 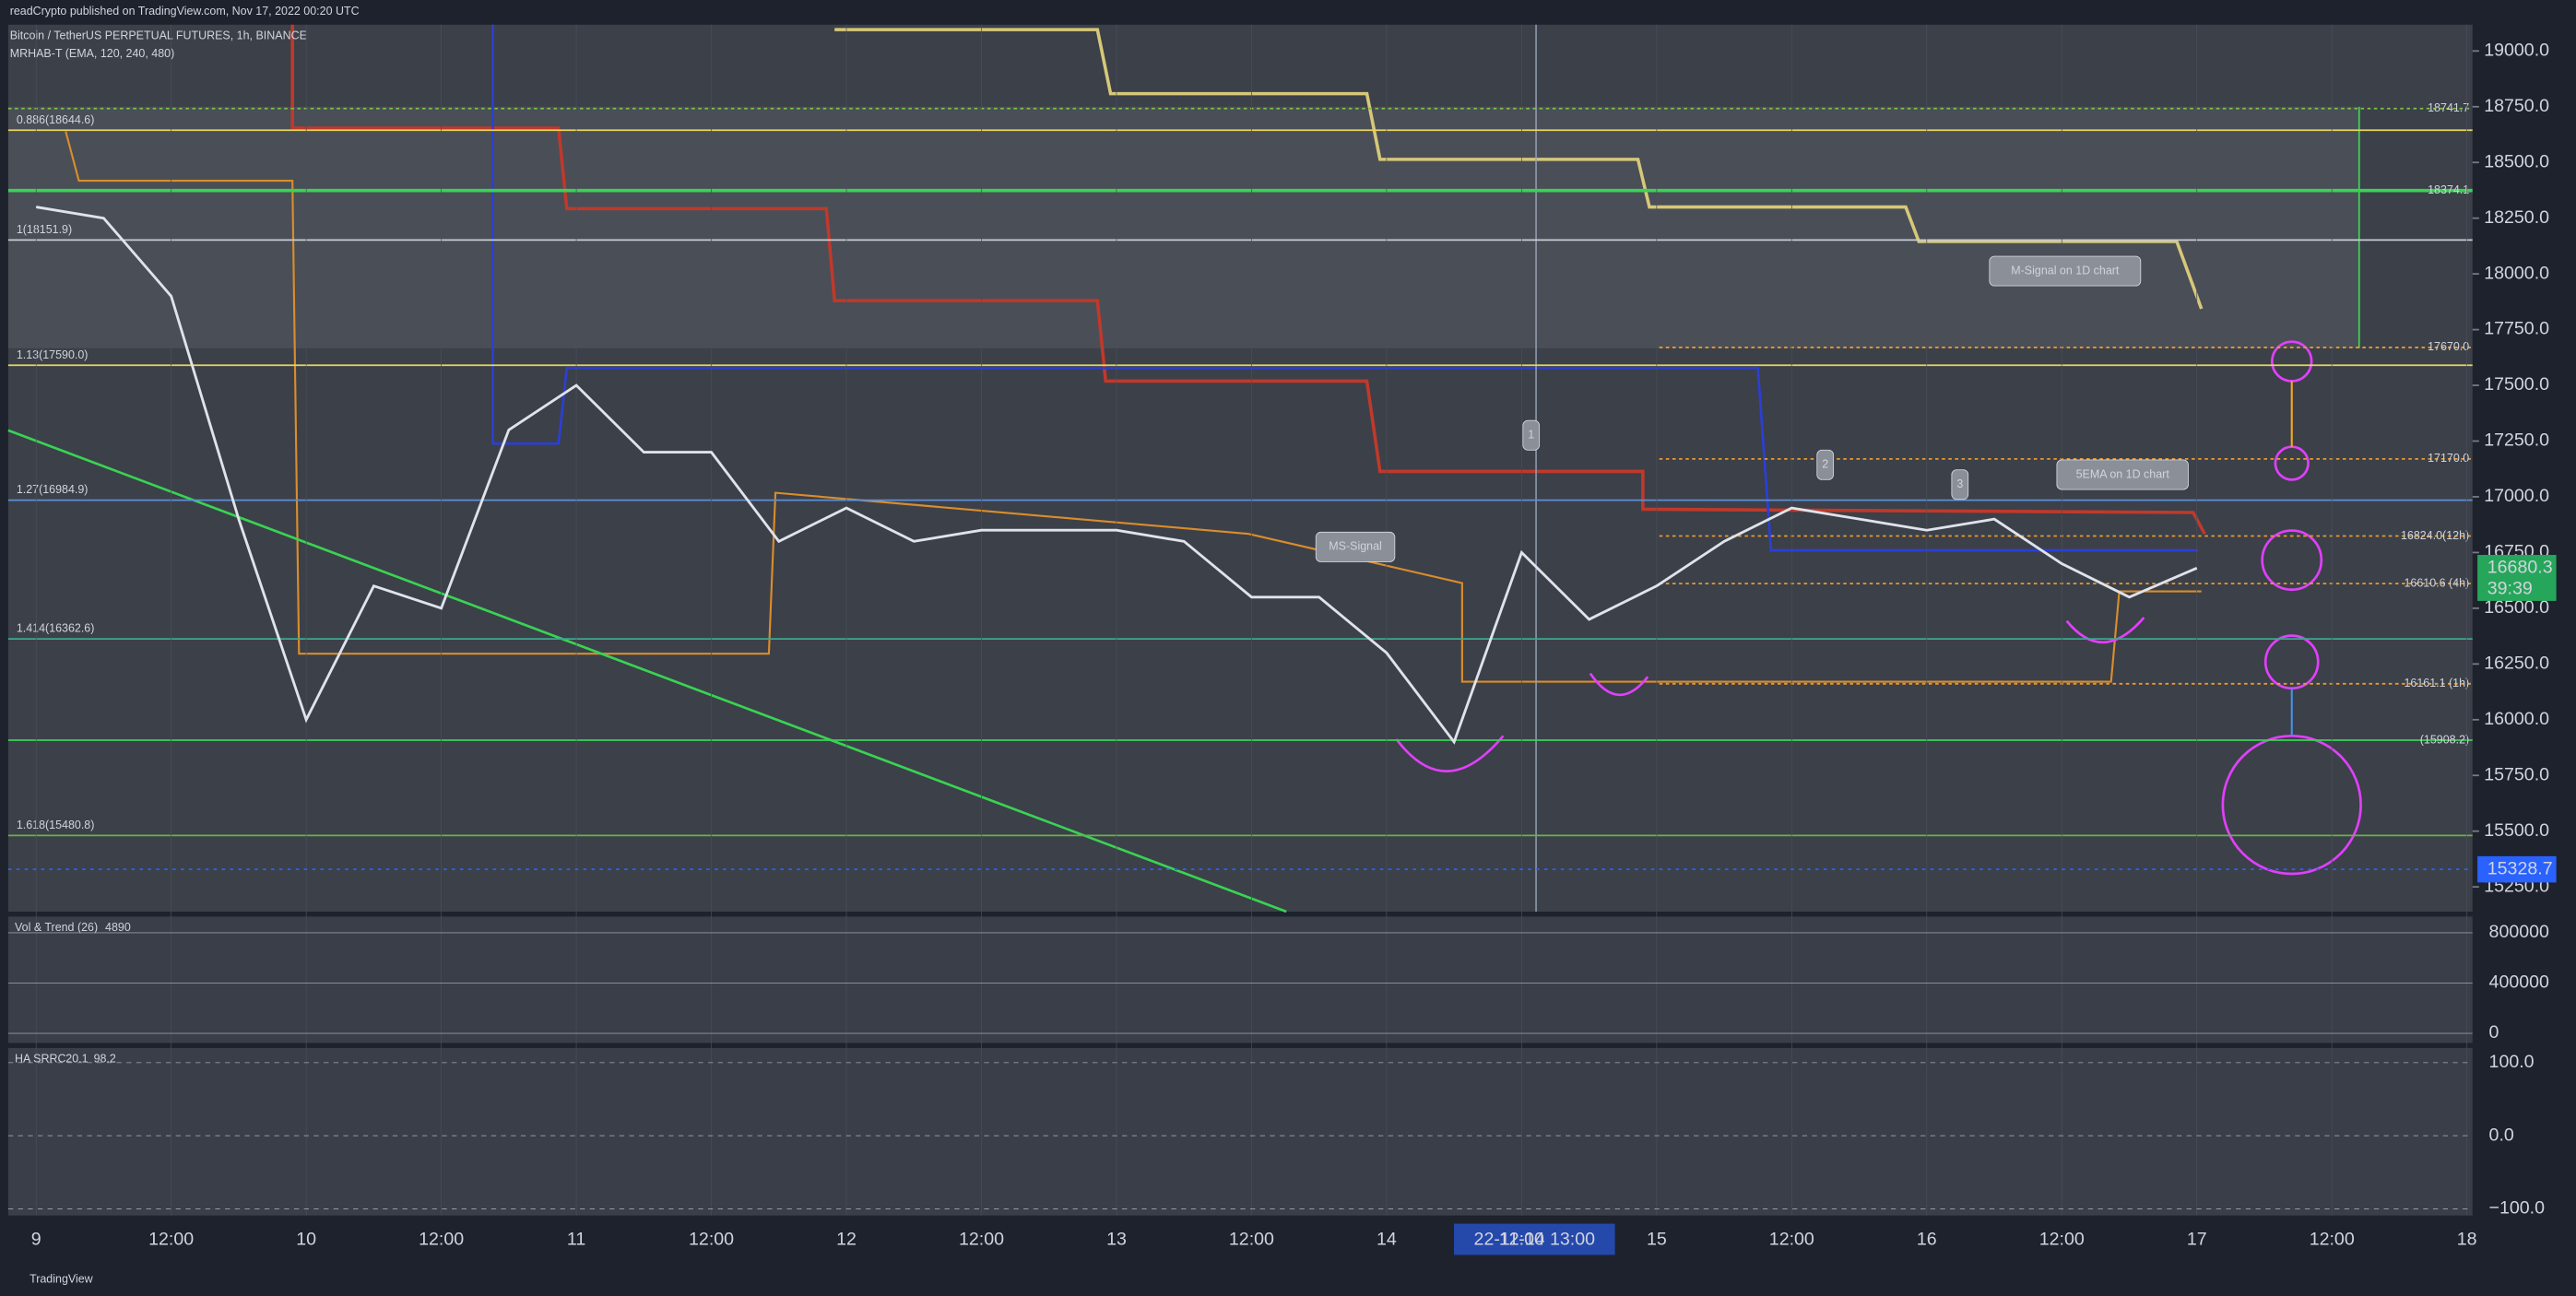 What do you see at coordinates (44, 229) in the screenshot?
I see `fib-label: 1(18151.9)` at bounding box center [44, 229].